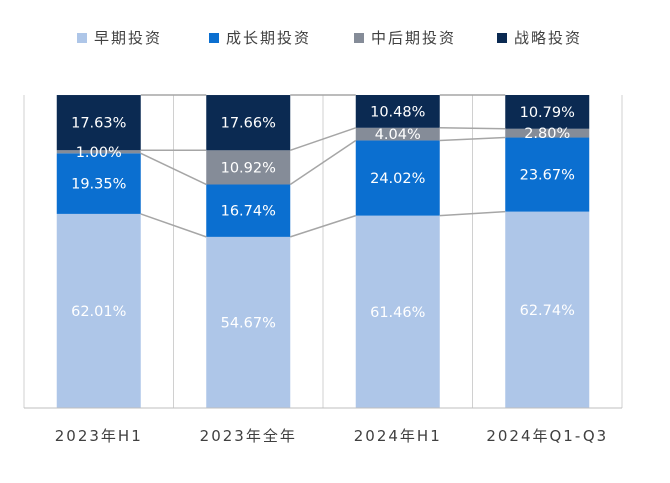  Describe the element at coordinates (547, 436) in the screenshot. I see `category-label-2024-q1-q3: 2024年Q1-Q3` at that location.